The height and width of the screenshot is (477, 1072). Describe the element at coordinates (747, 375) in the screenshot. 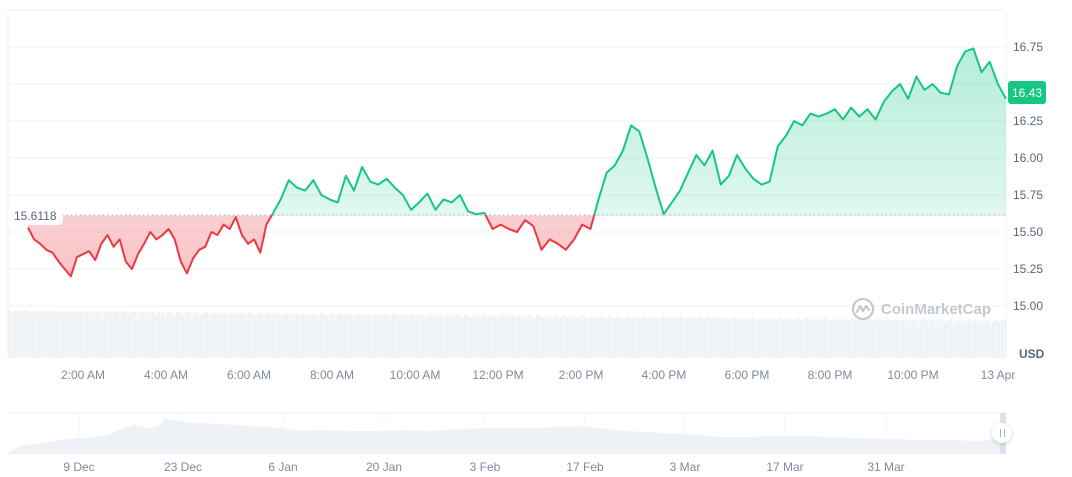

I see `x-tick-label: 6:00 PM` at that location.